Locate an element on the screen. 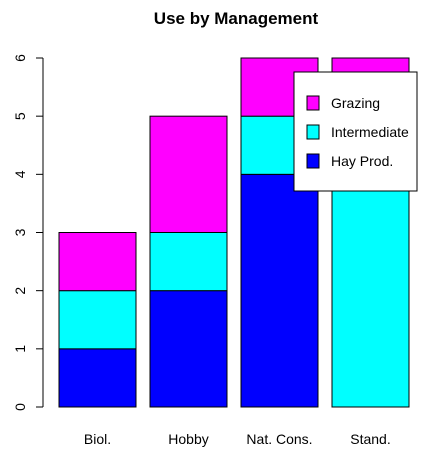  y-tick-label: 3 is located at coordinates (20, 232).